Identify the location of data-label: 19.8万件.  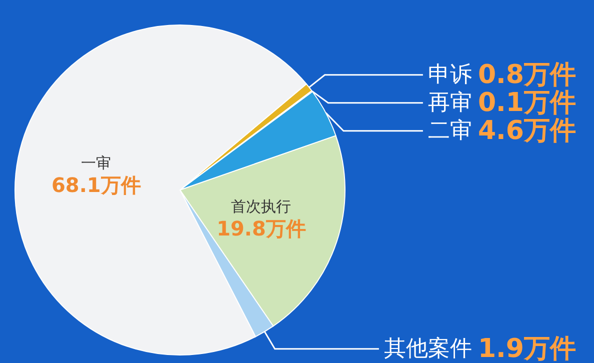
(261, 228).